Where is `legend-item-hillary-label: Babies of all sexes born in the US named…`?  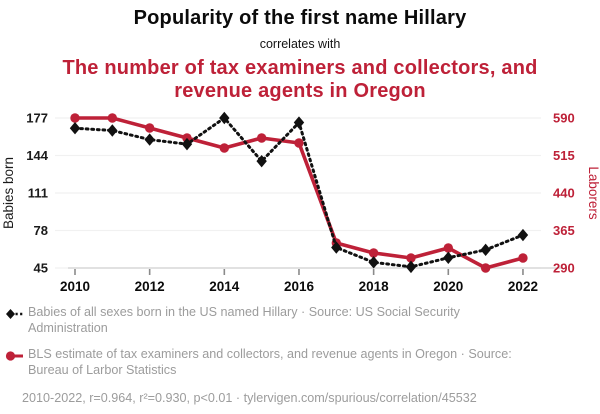 legend-item-hillary-label: Babies of all sexes born in the US named… is located at coordinates (244, 320).